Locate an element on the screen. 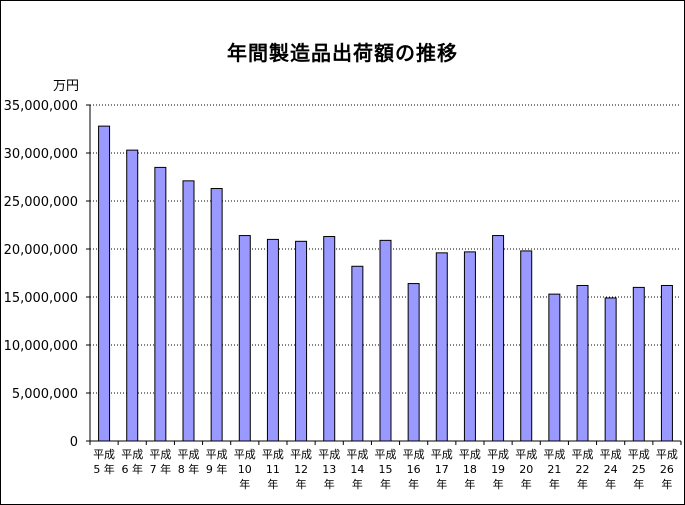  x-tick-label: 平成 15 年 is located at coordinates (386, 469).